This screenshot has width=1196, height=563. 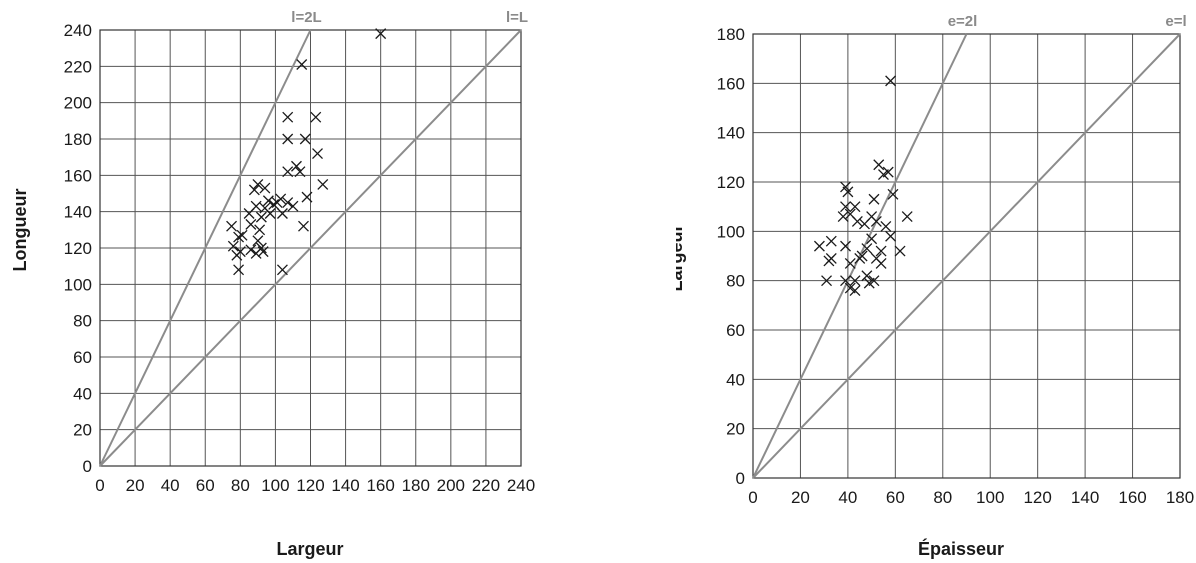 What do you see at coordinates (1175, 21) in the screenshot?
I see `reference-line-label: e=l` at bounding box center [1175, 21].